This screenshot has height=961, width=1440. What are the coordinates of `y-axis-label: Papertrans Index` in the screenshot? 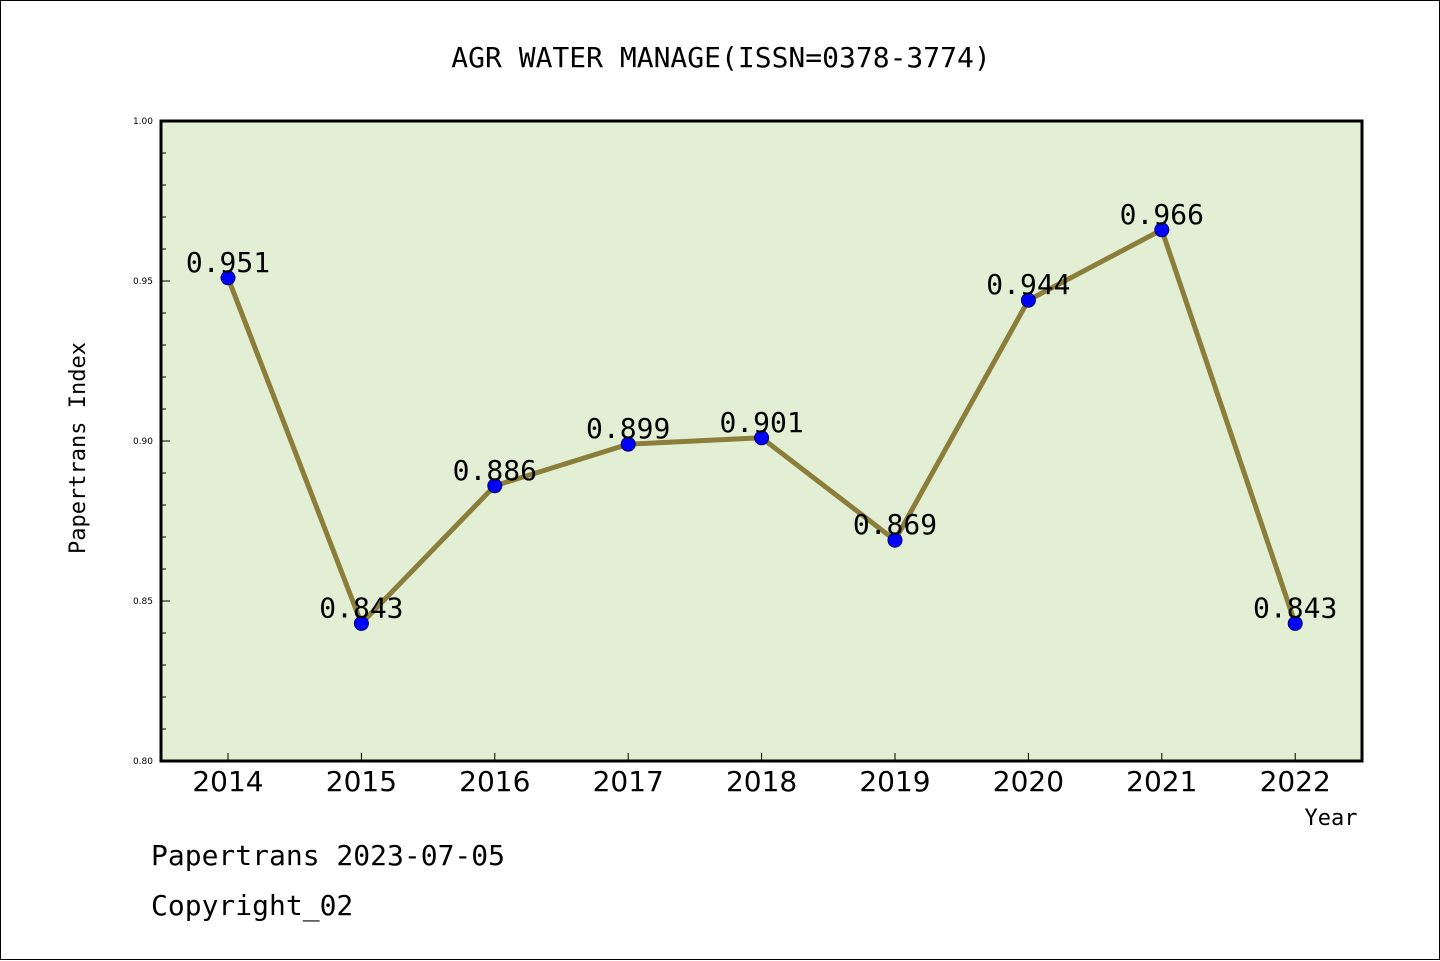 It's located at (78, 448).